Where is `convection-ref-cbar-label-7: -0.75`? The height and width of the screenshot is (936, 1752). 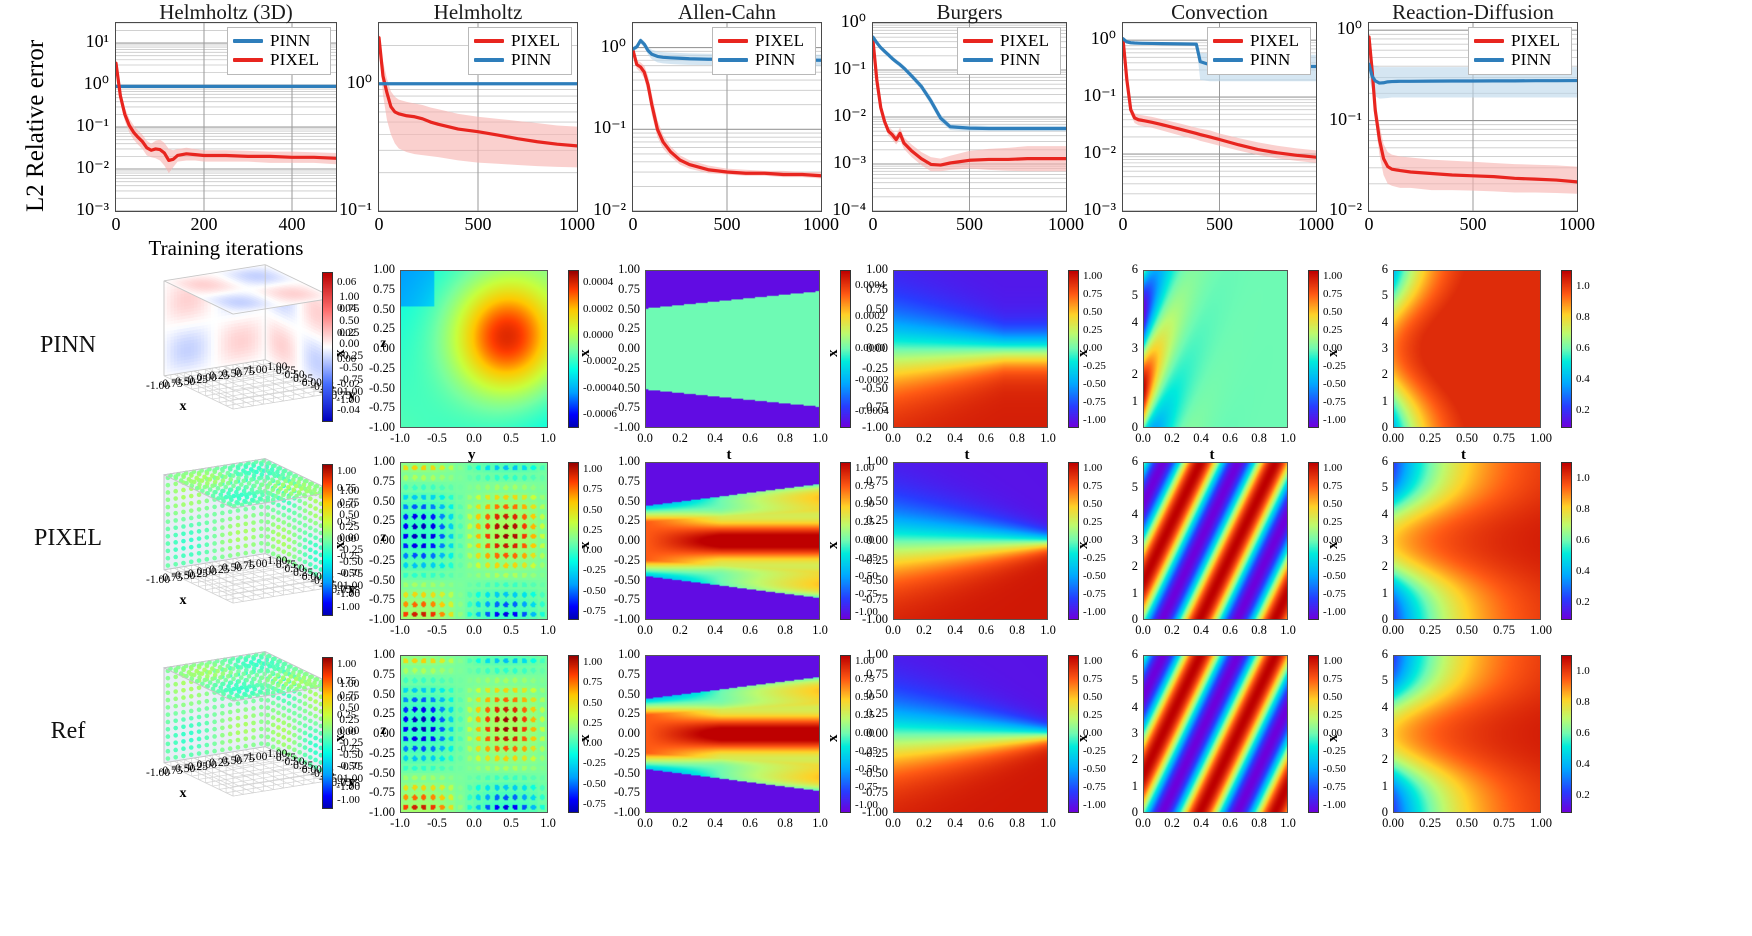 convection-ref-cbar-label-7: -0.75 is located at coordinates (1334, 786).